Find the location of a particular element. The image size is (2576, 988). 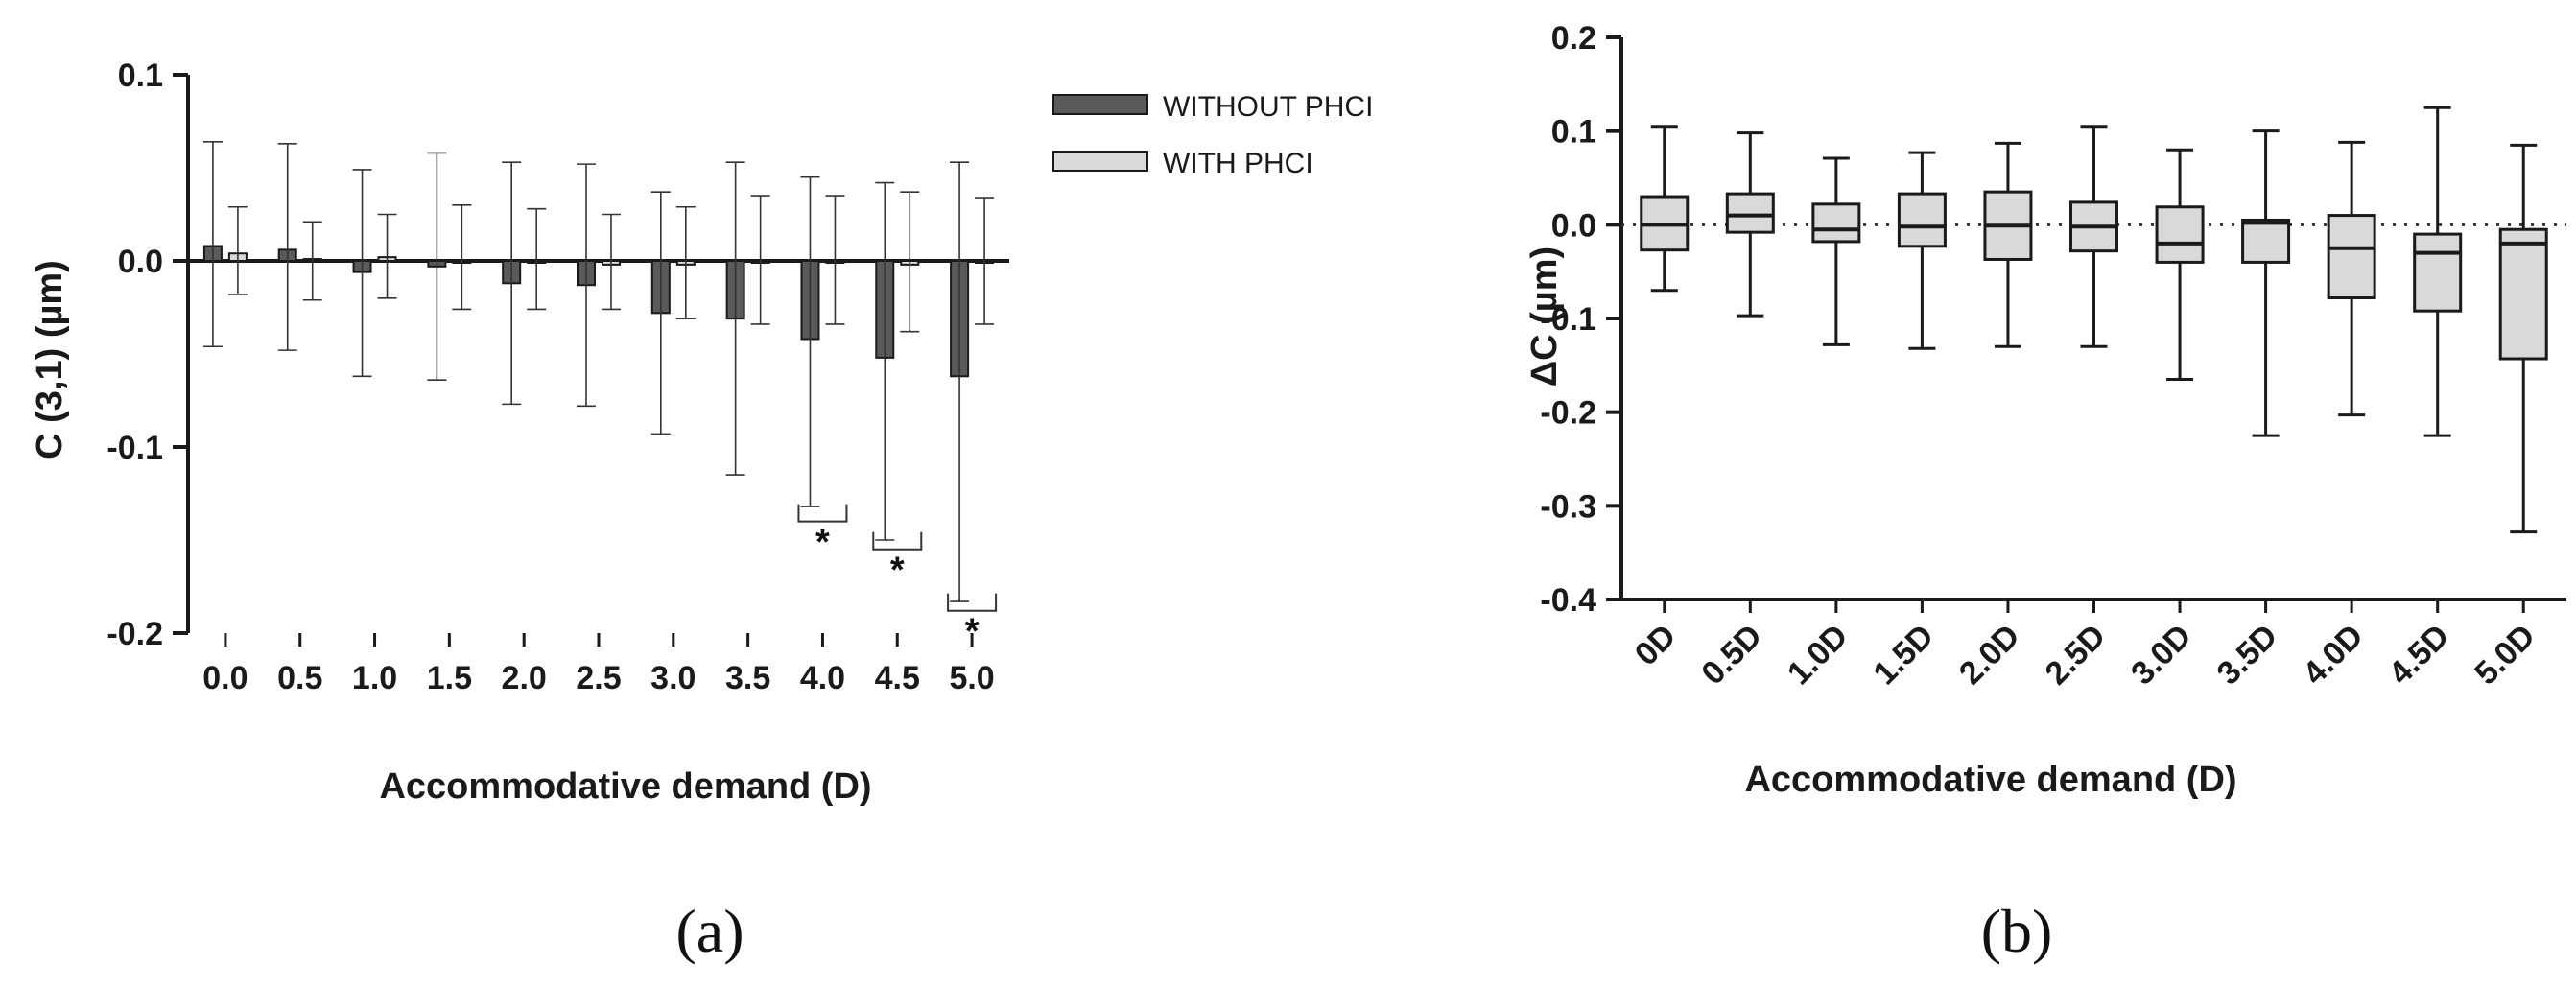

x-tick-label: 4.5D is located at coordinates (2419, 655).